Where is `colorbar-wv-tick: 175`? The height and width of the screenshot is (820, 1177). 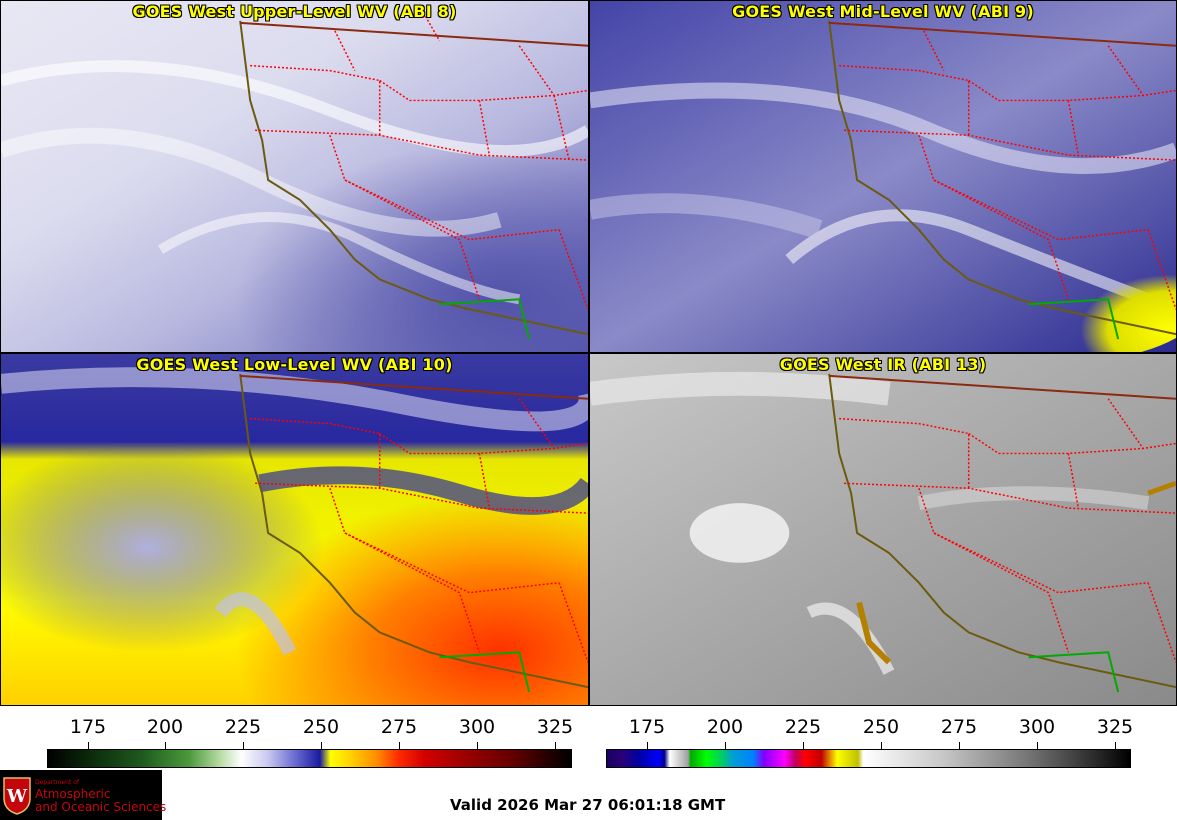 colorbar-wv-tick: 175 is located at coordinates (88, 727).